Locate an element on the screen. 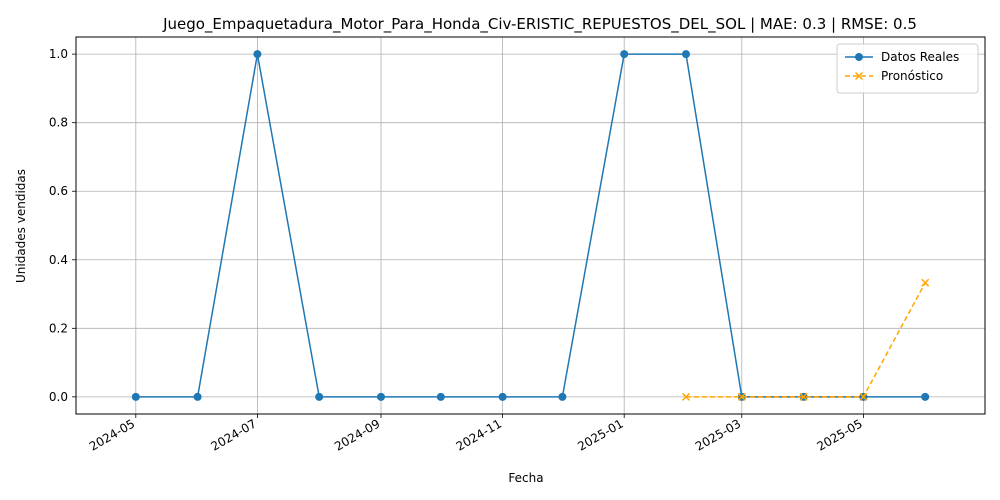 The image size is (1000, 500). y-tick-label: 0.2 is located at coordinates (58, 328).